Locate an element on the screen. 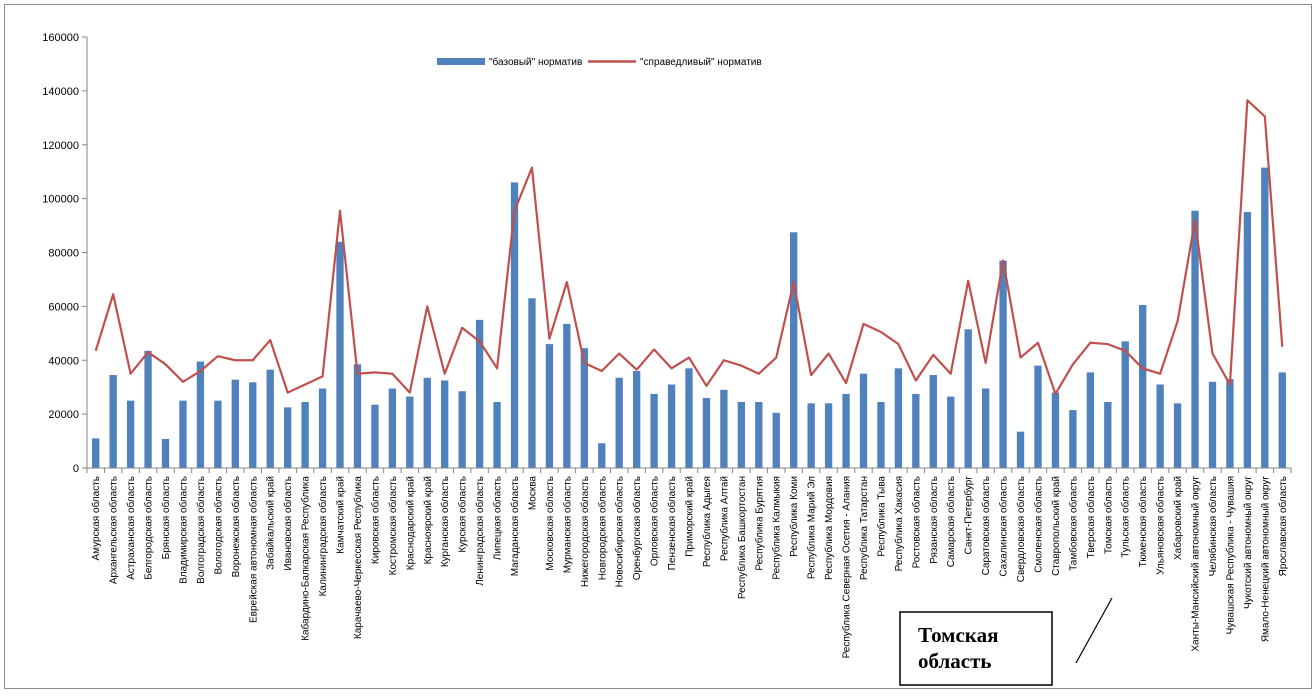  legend-label-bar: "базовый" норматив is located at coordinates (535, 62).